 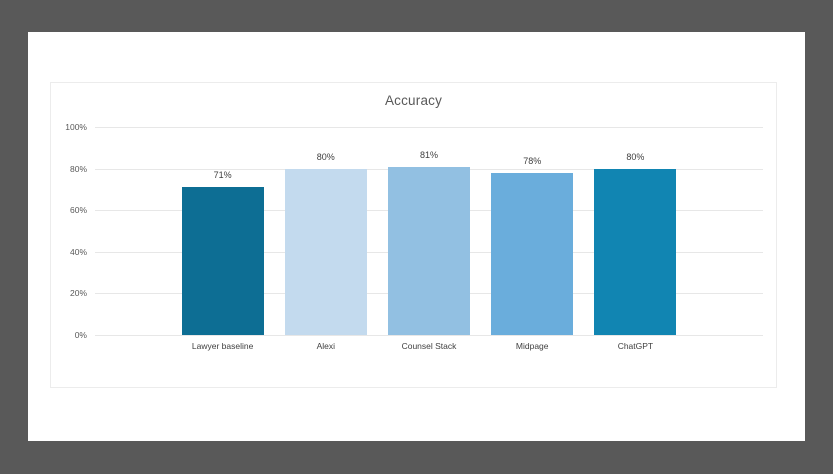 What do you see at coordinates (76, 127) in the screenshot?
I see `y-axis-tick-label: 100%` at bounding box center [76, 127].